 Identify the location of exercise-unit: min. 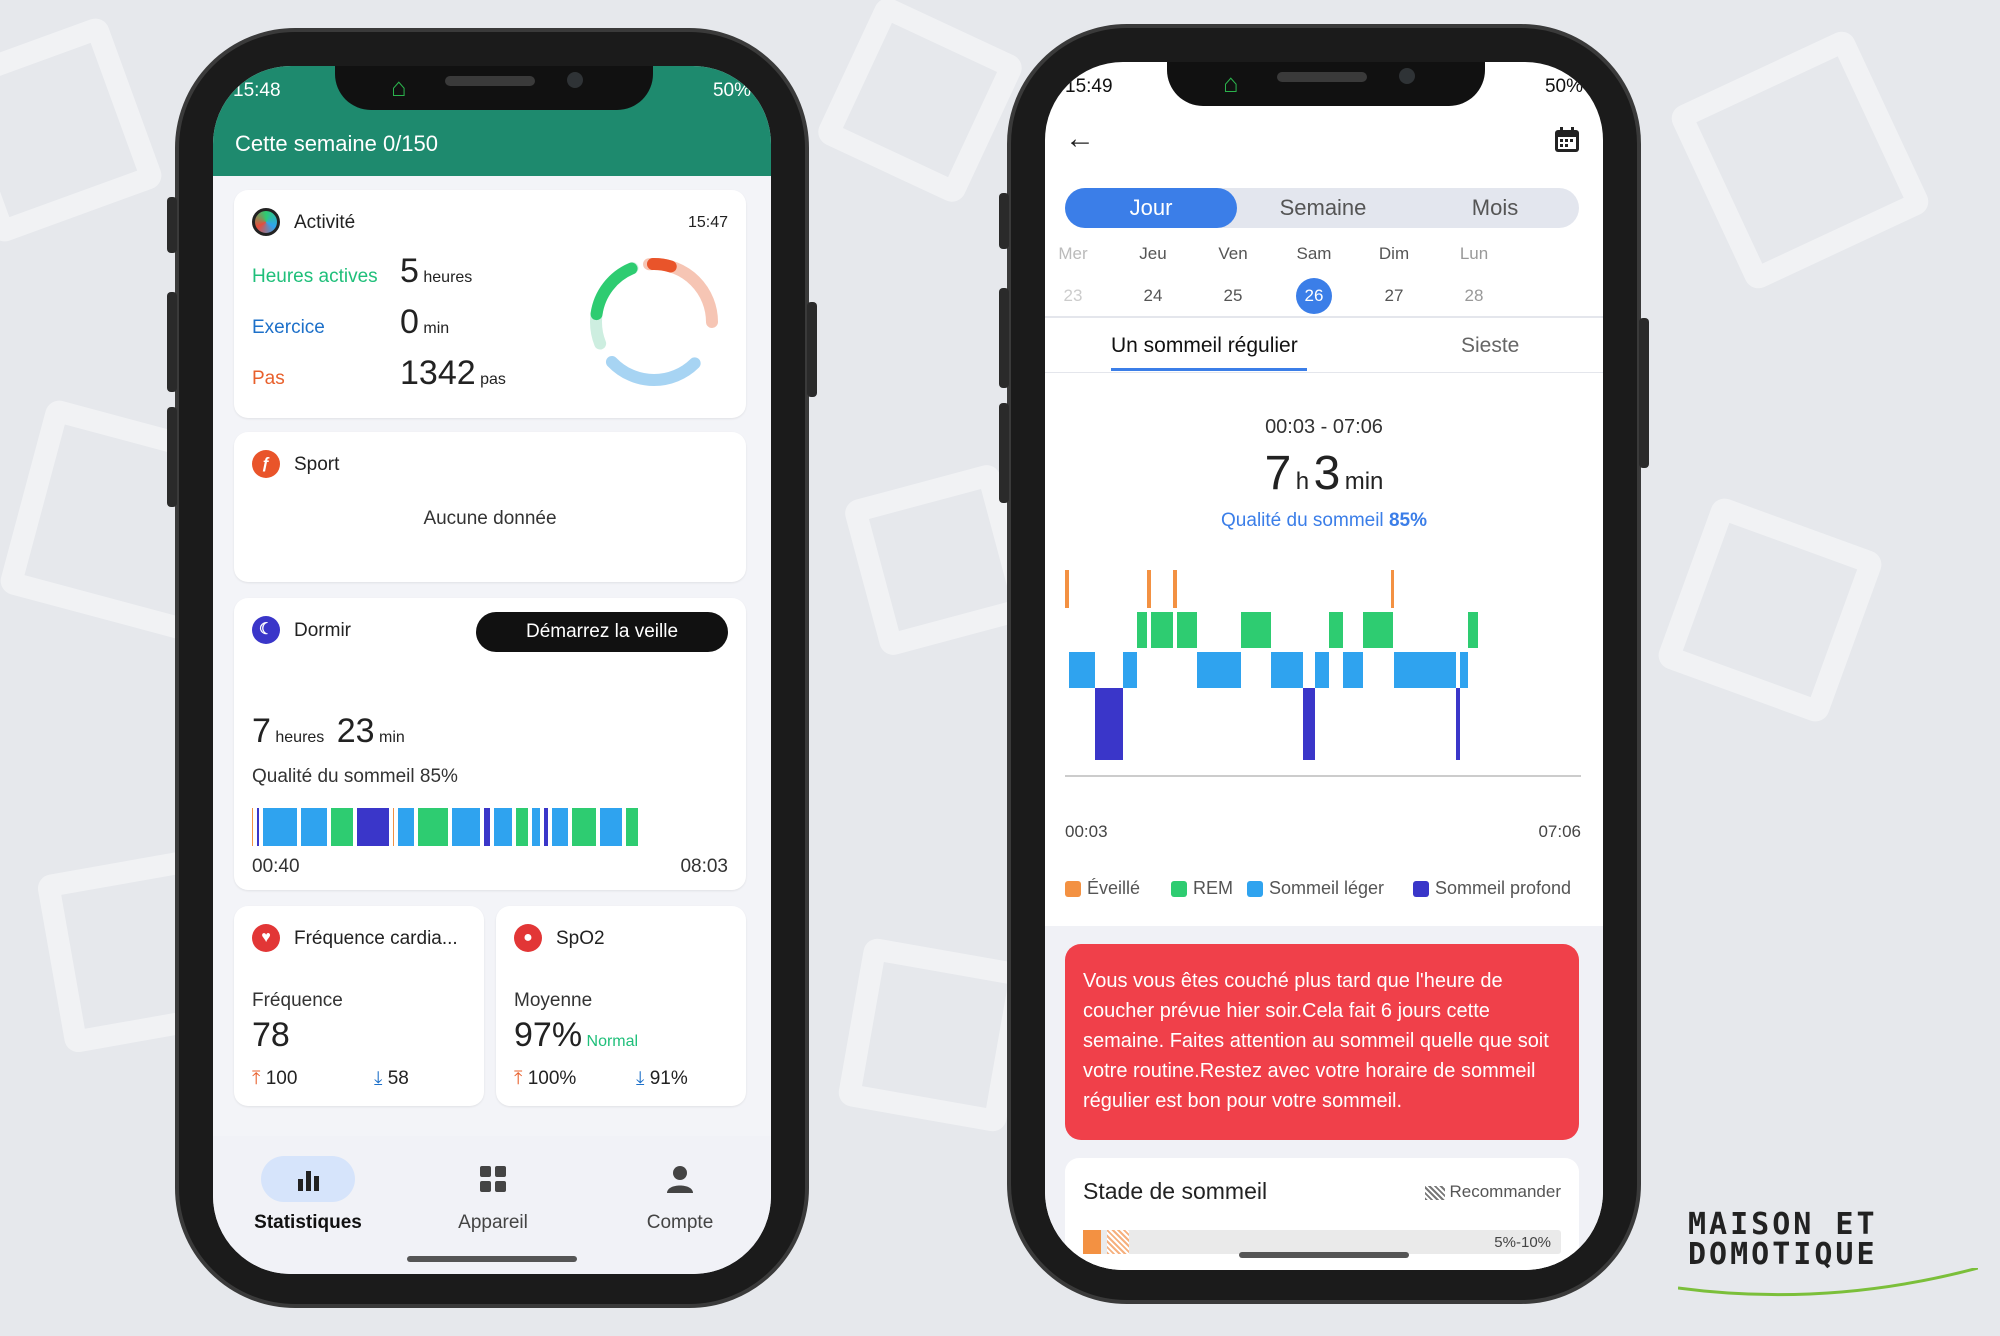
(436, 328).